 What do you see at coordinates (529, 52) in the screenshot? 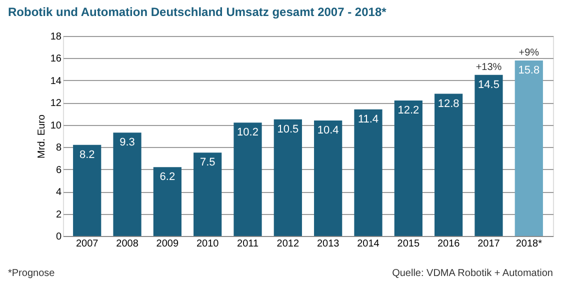
I see `annotation: +9%` at bounding box center [529, 52].